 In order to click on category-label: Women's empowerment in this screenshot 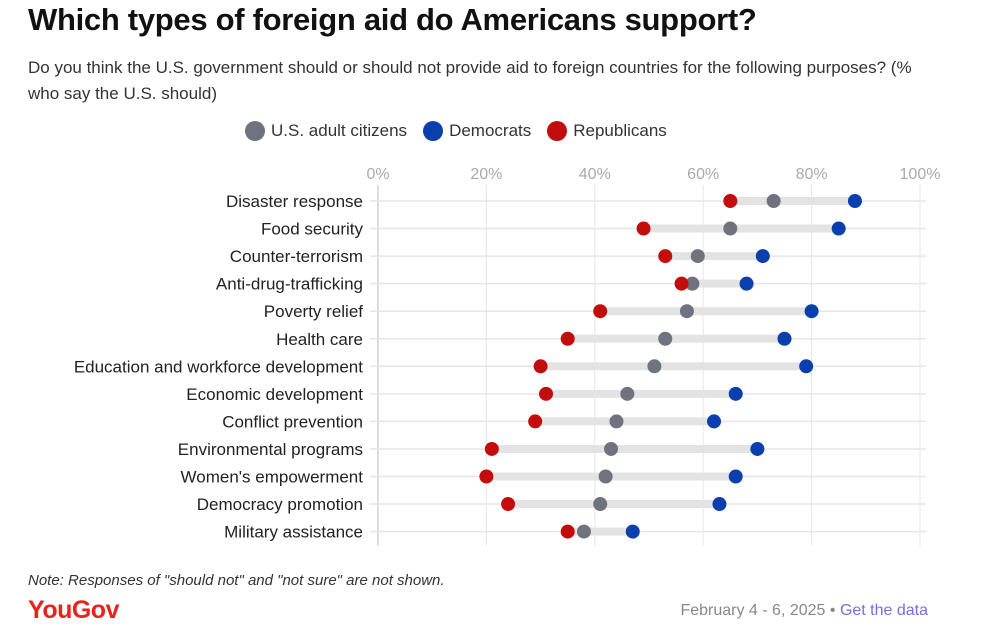, I will do `click(272, 477)`.